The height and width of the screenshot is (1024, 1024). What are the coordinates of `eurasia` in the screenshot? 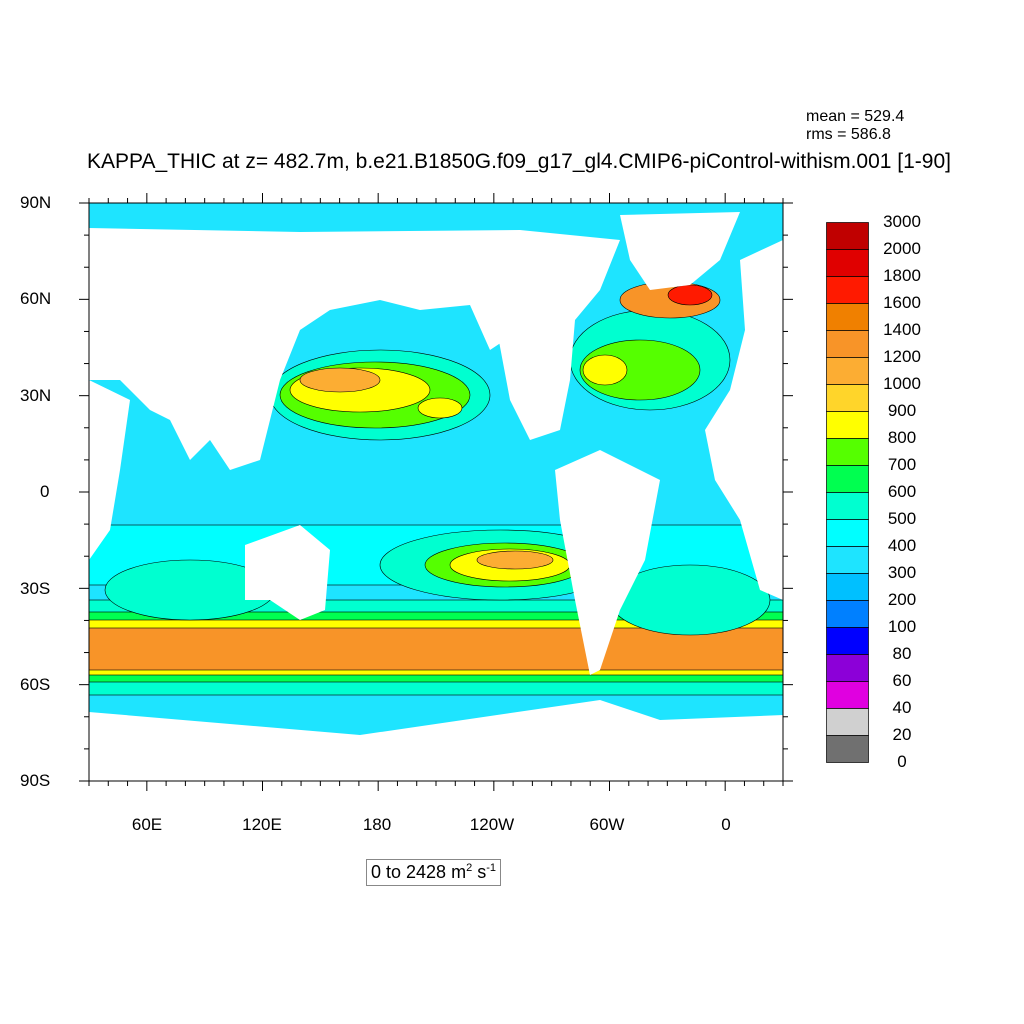 It's located at (304, 349).